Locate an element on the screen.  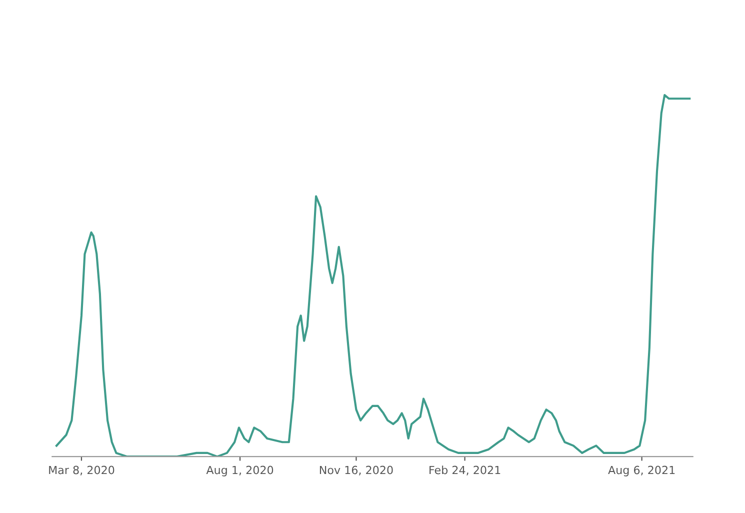
x-tick-label: Feb 24, 2021 is located at coordinates (465, 471).